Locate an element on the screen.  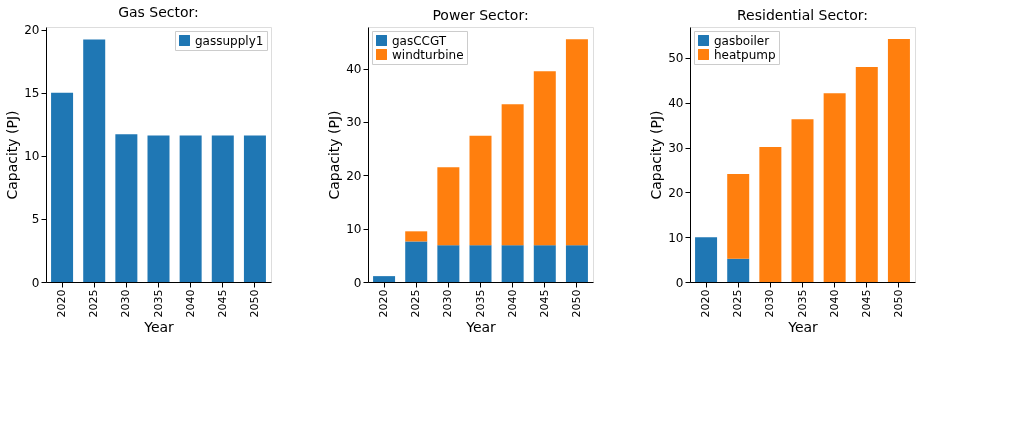
chart-title: Gas Sector: is located at coordinates (158, 11).